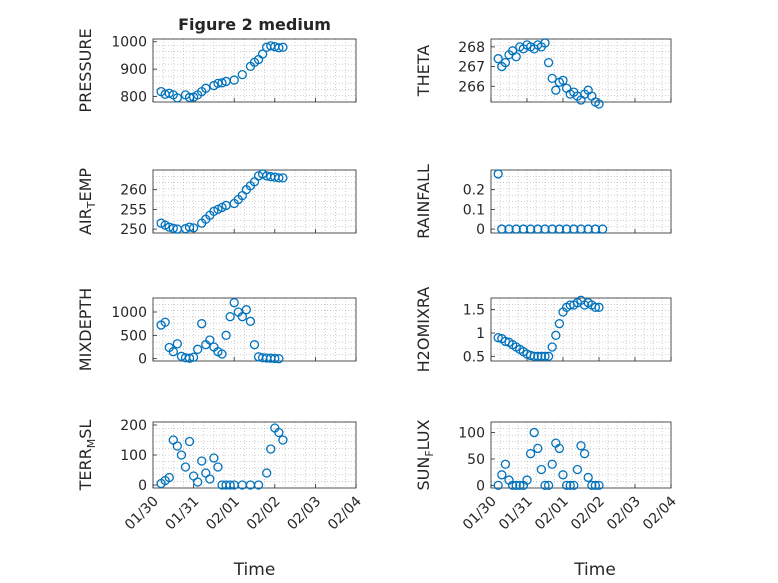 Image resolution: width=778 pixels, height=583 pixels. What do you see at coordinates (423, 330) in the screenshot?
I see `y-axis-label: H2OMIXRA` at bounding box center [423, 330].